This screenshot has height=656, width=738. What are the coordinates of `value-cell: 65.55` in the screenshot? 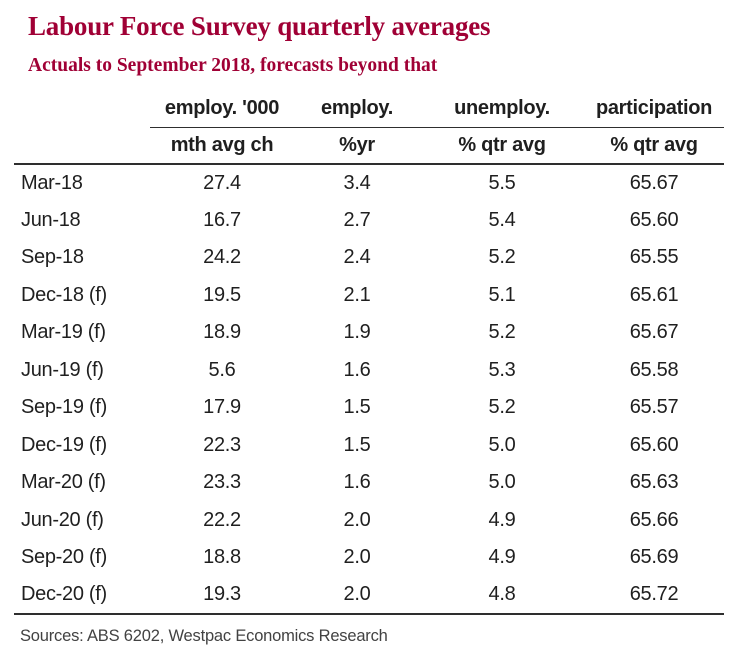 It's located at (654, 257).